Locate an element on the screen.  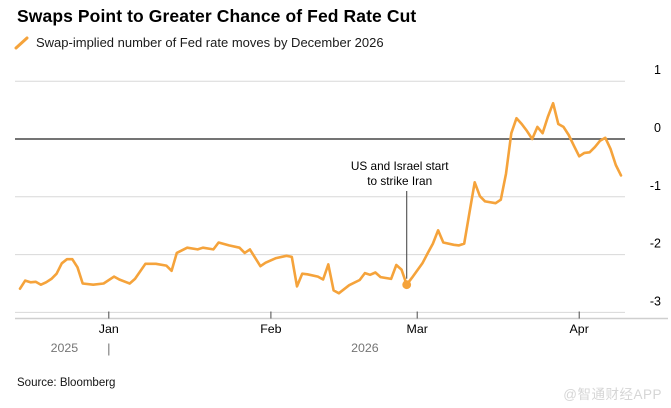
annotation-dot is located at coordinates (407, 285).